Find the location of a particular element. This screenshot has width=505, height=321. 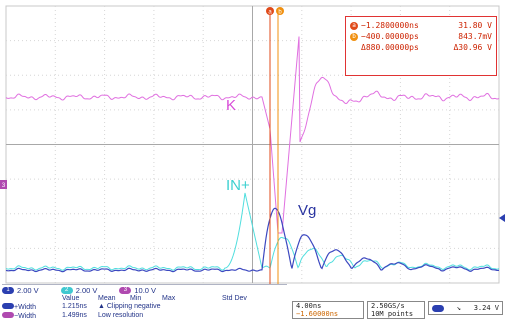

cursor-b-marker: b is located at coordinates (280, 11).